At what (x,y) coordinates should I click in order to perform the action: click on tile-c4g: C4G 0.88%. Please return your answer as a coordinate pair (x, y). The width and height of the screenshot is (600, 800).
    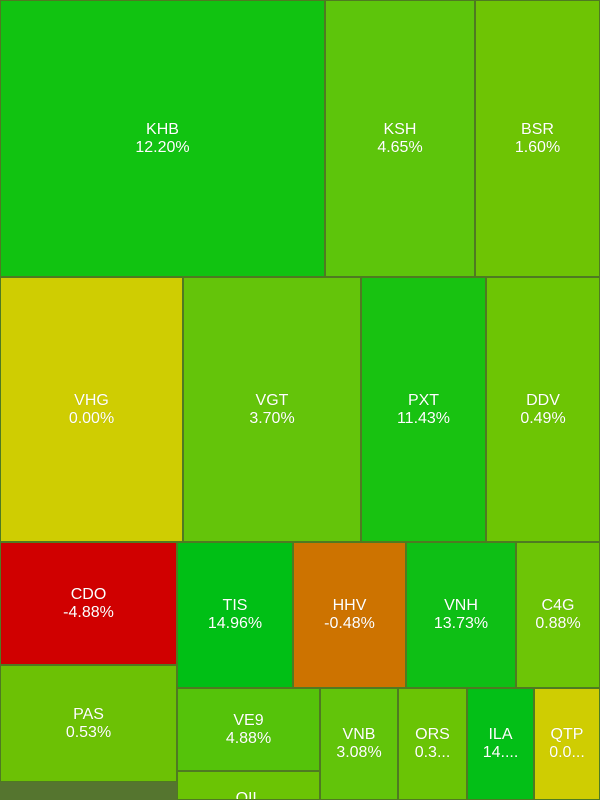
    Looking at the image, I should click on (558, 615).